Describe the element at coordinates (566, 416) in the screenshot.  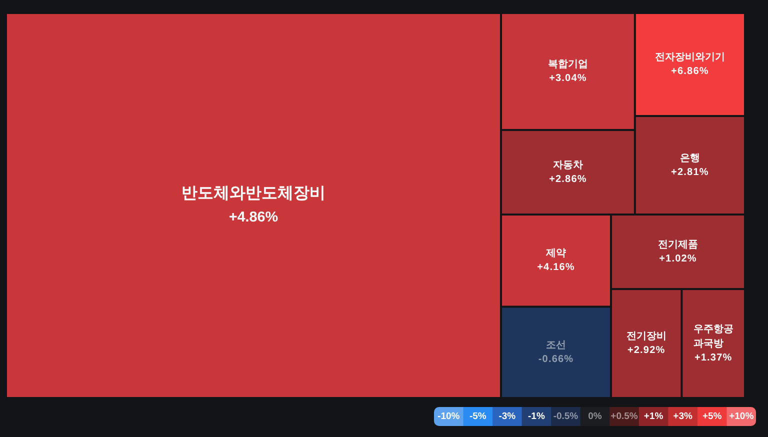
I see `data-label: -0.5%` at that location.